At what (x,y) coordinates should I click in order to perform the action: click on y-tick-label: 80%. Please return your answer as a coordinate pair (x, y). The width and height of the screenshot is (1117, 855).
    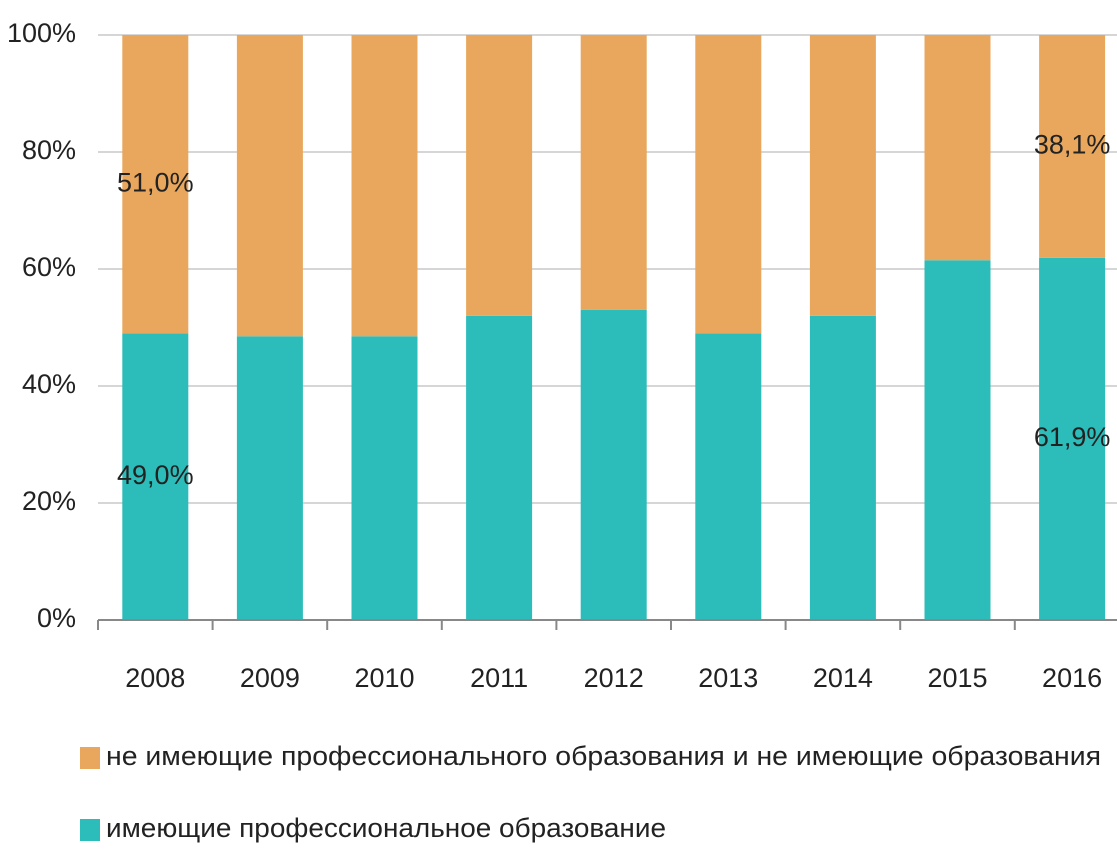
    Looking at the image, I should click on (49, 150).